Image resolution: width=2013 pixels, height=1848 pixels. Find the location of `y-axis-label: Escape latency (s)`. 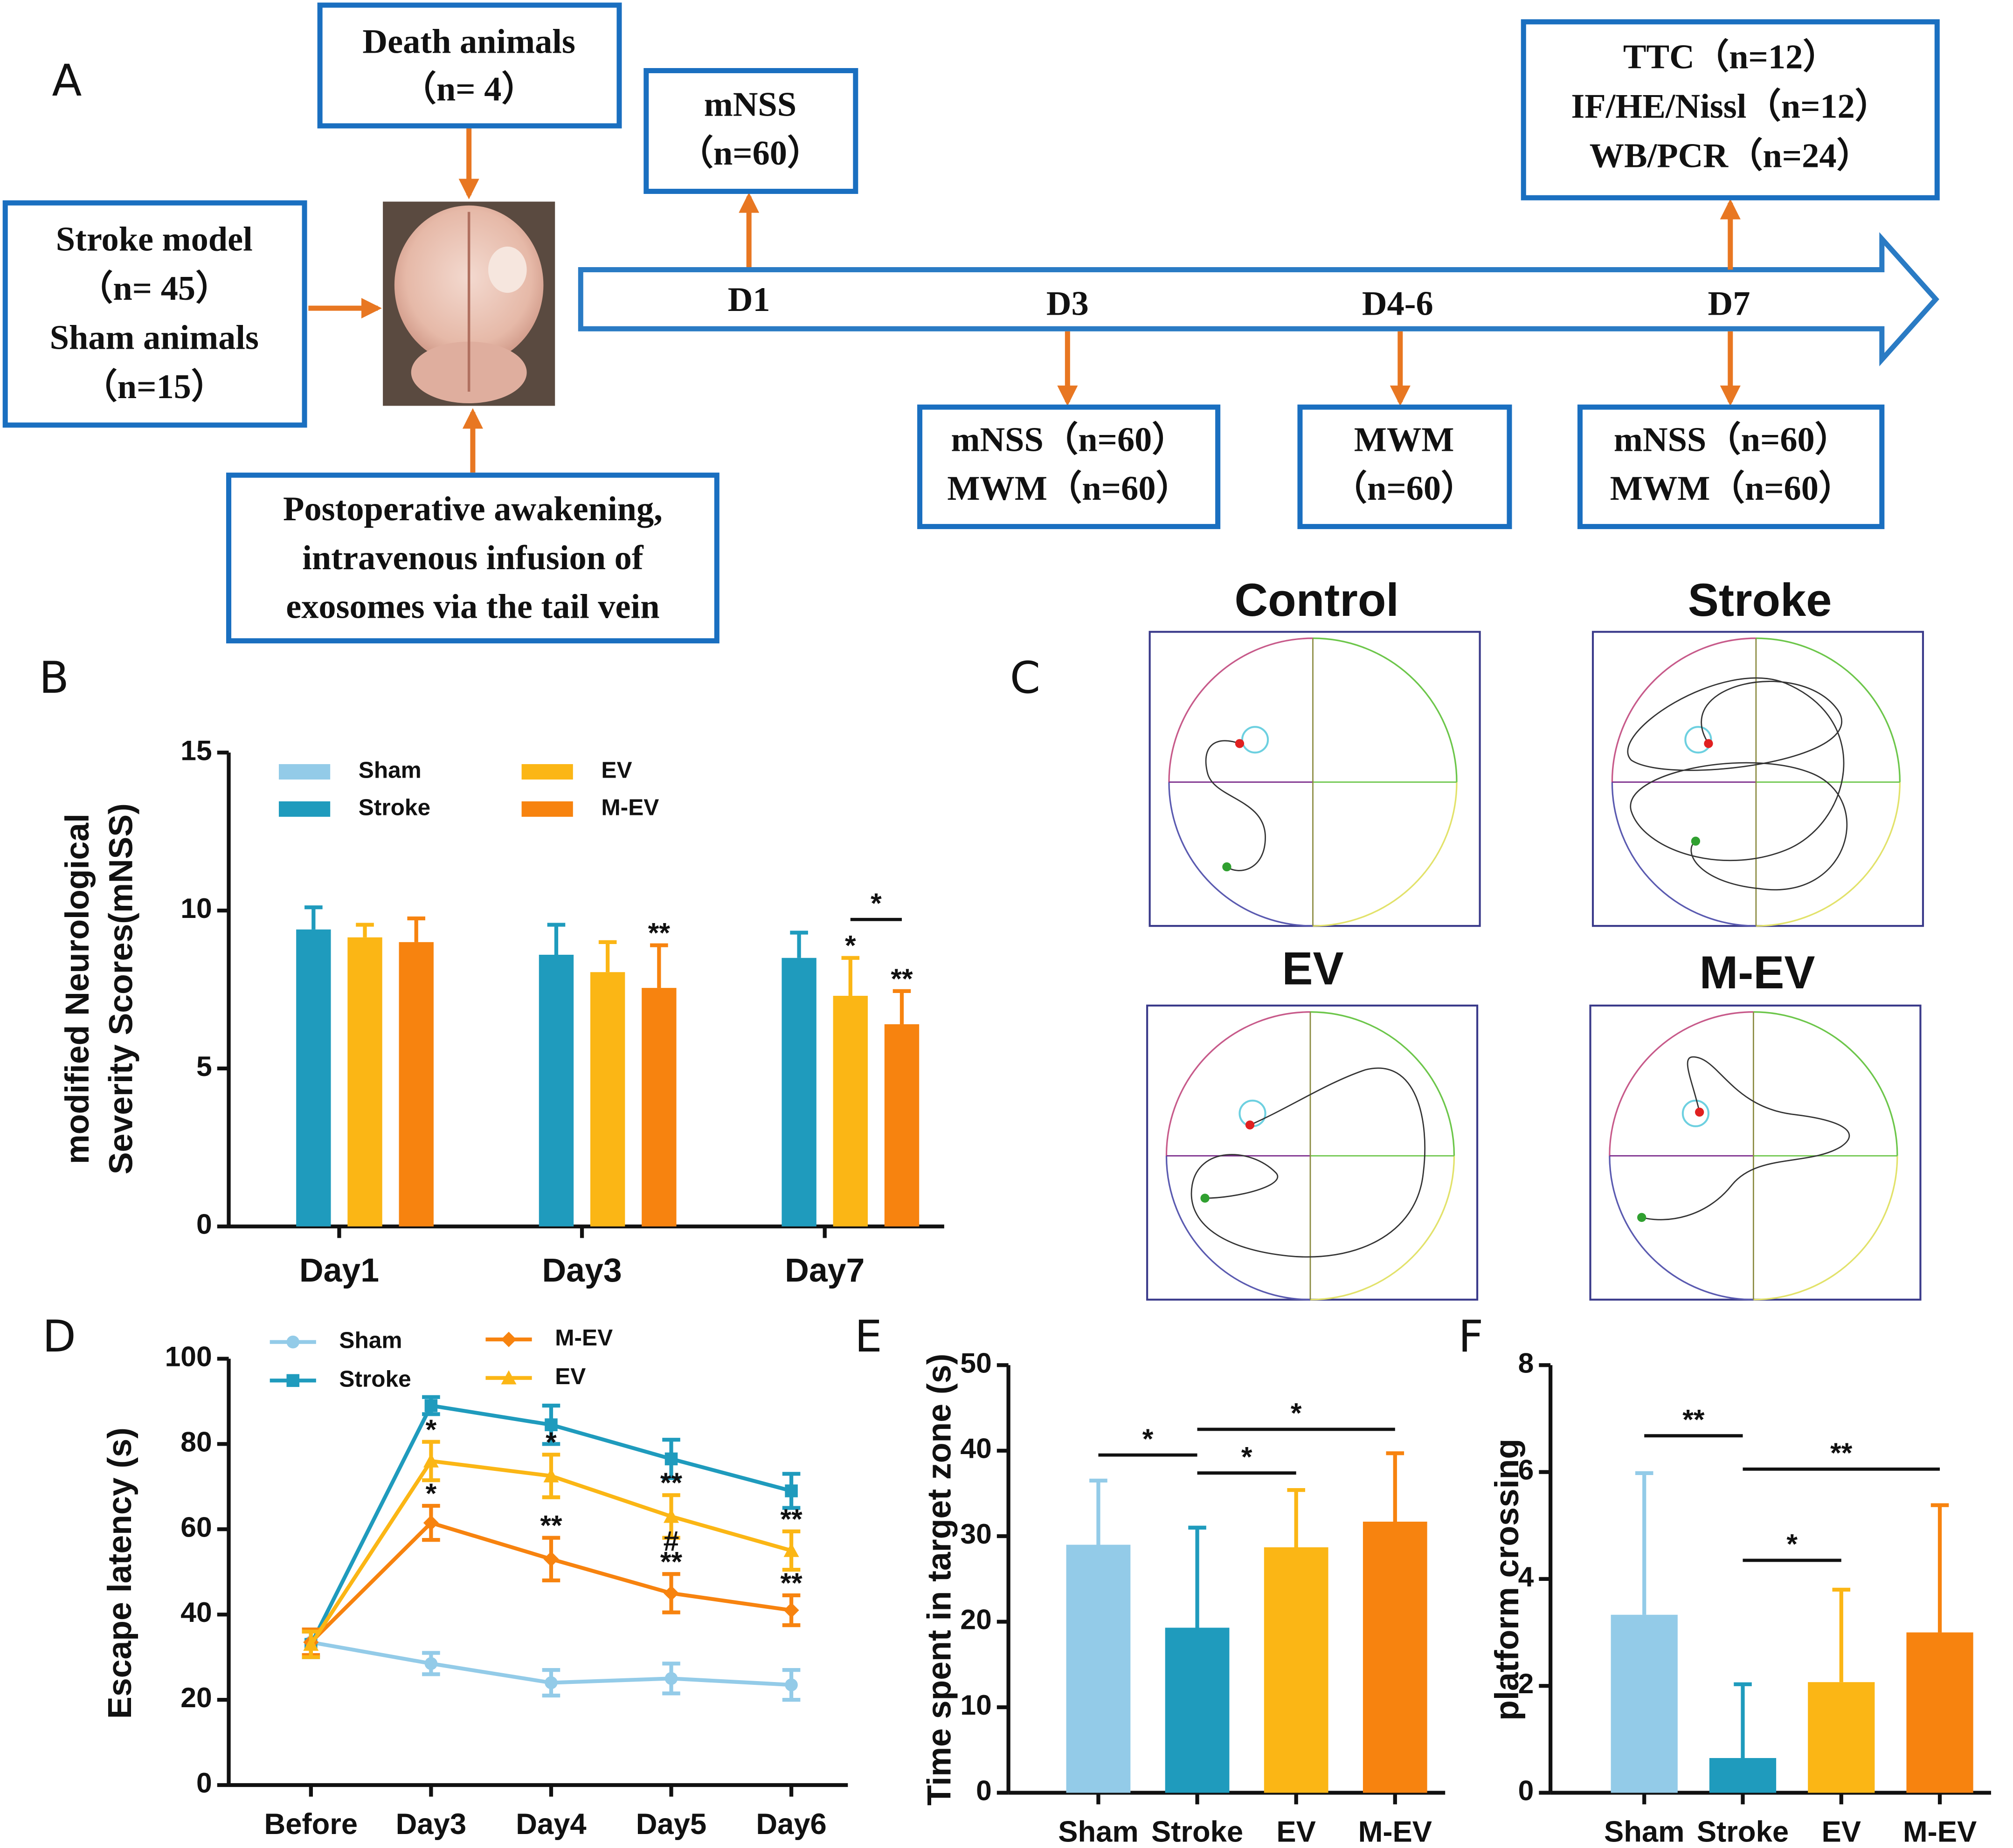

y-axis-label: Escape latency (s) is located at coordinates (120, 1573).